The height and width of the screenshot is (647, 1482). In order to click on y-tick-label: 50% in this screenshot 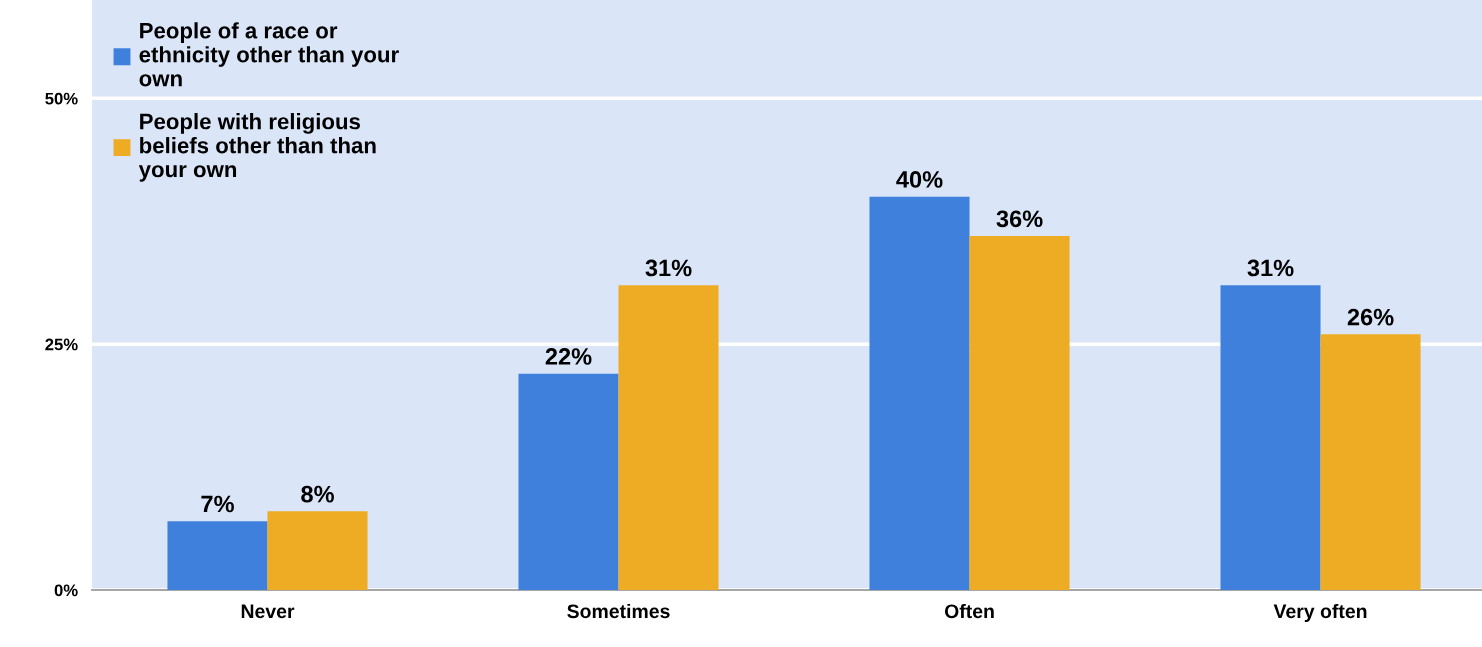, I will do `click(61, 98)`.